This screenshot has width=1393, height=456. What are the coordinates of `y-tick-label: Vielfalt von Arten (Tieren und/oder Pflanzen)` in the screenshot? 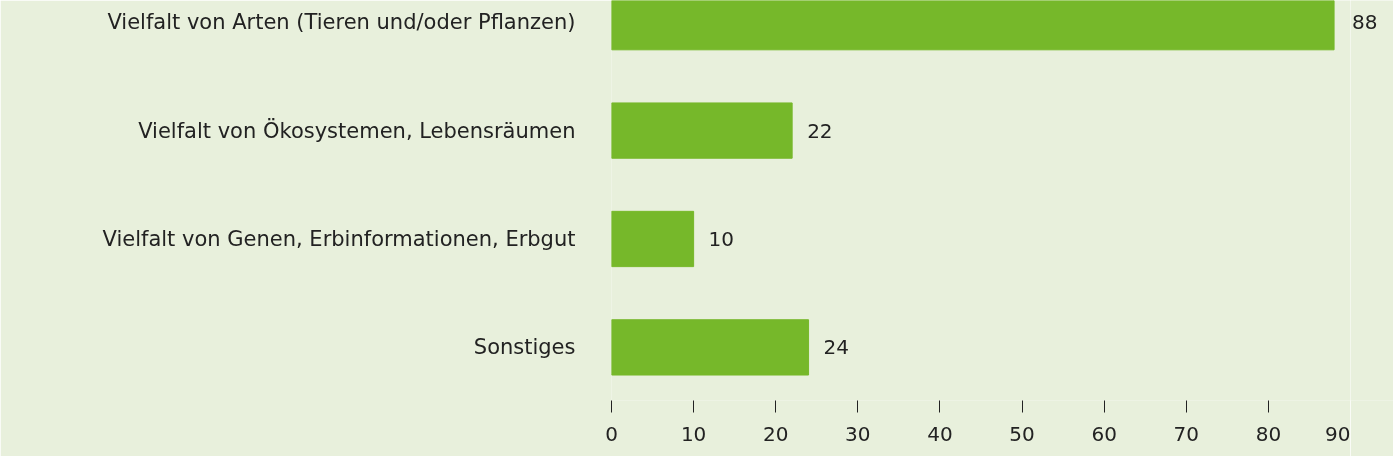 It's located at (341, 22).